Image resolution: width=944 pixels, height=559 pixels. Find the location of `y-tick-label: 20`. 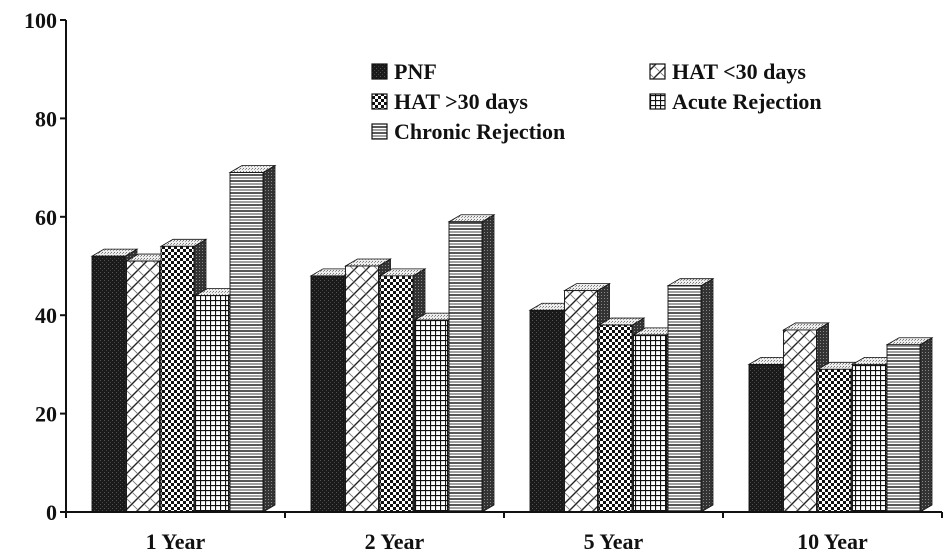

y-tick-label: 20 is located at coordinates (46, 414).